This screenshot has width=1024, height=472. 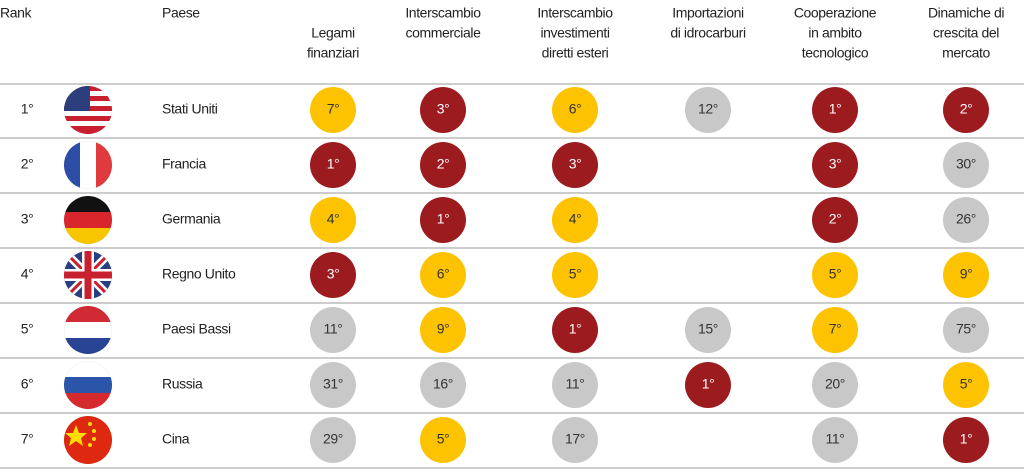 I want to click on rank-badge-label: 15°, so click(x=708, y=329).